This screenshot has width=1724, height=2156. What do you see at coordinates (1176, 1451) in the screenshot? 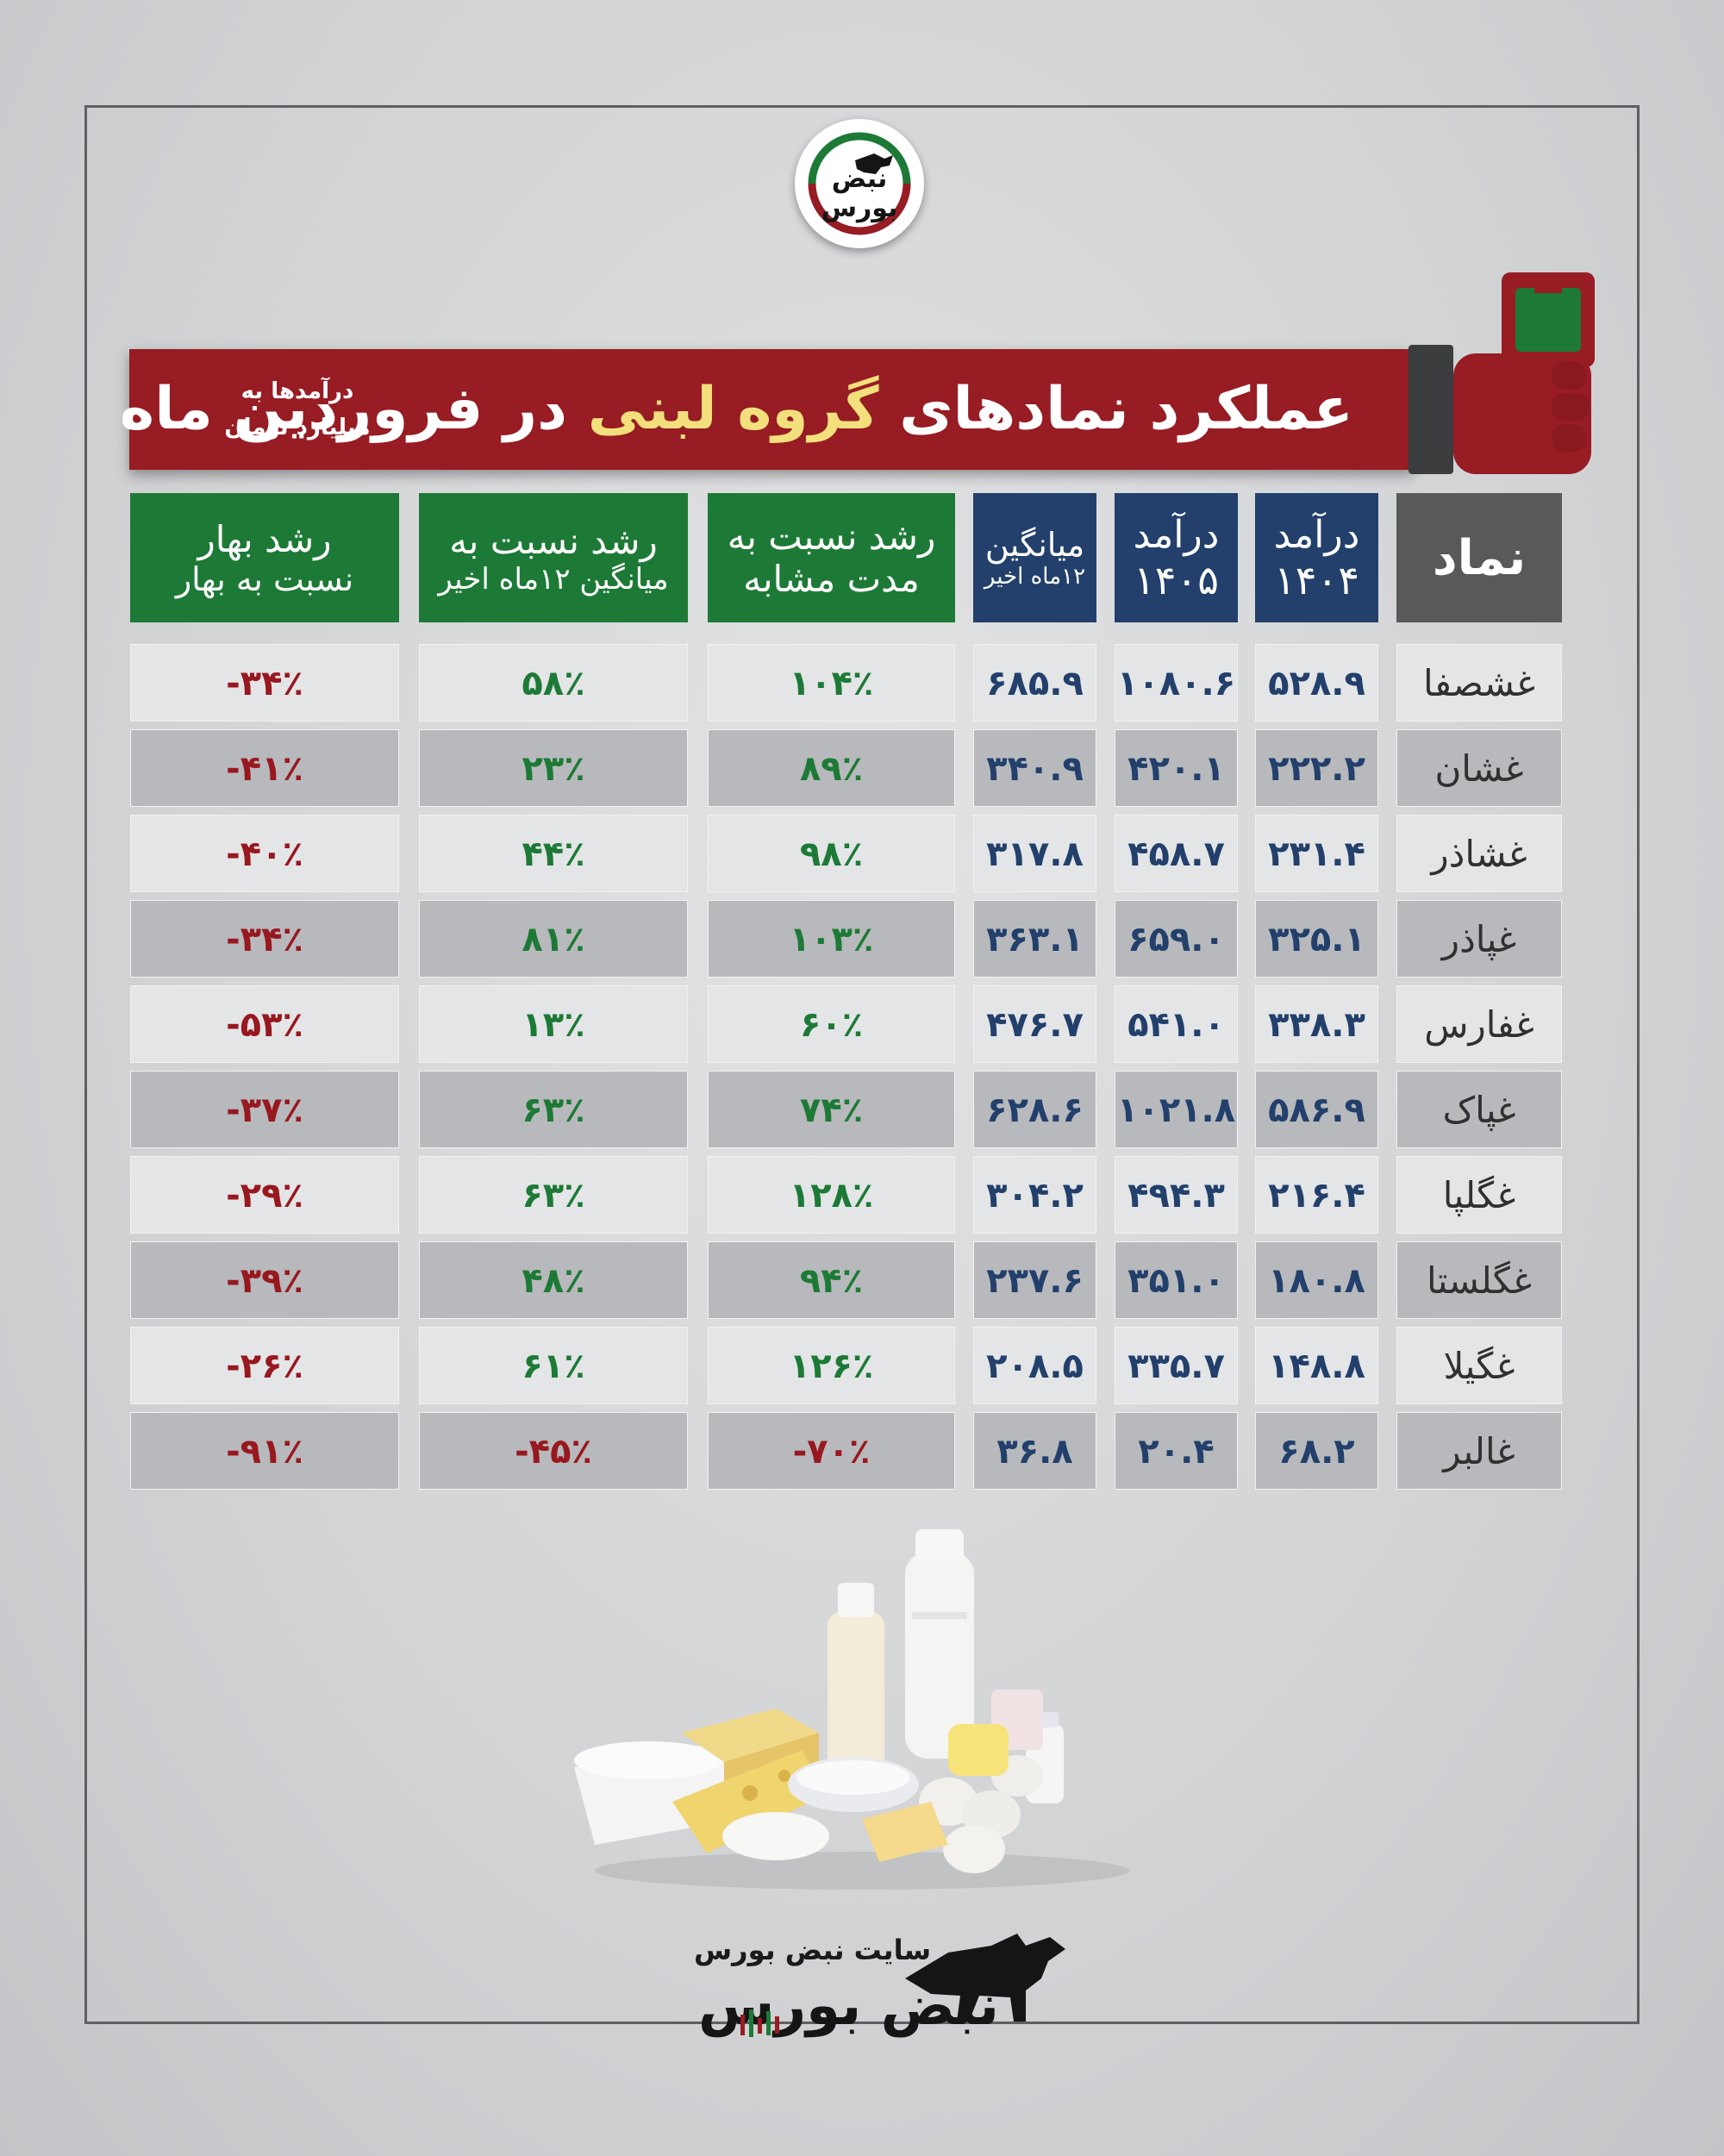
I see `cell-revenue-1405: ۲۰.۴` at bounding box center [1176, 1451].